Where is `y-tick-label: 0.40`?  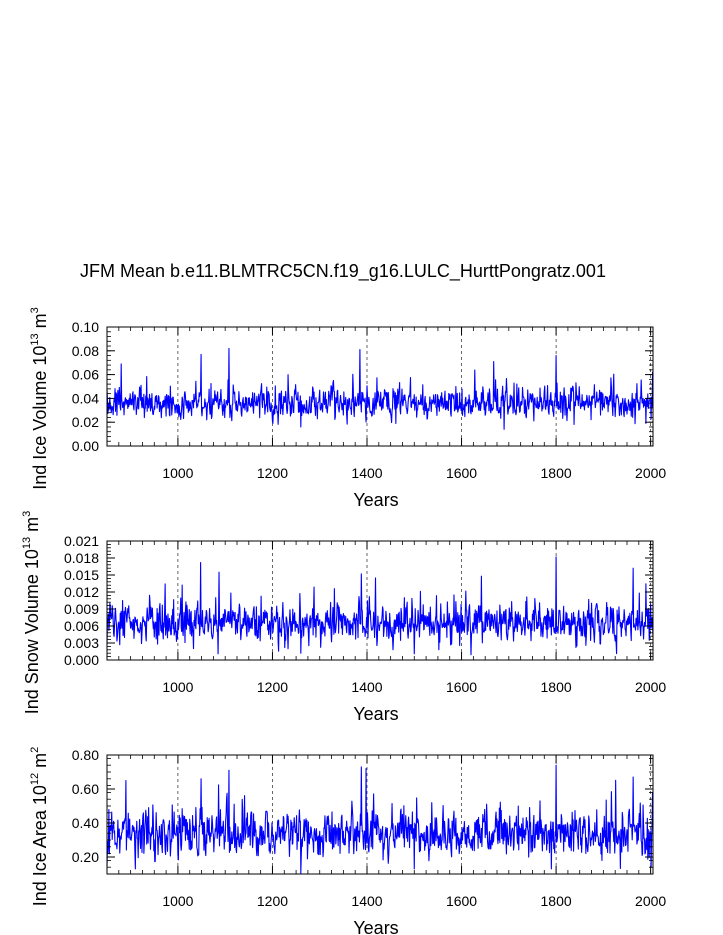
y-tick-label: 0.40 is located at coordinates (85, 823).